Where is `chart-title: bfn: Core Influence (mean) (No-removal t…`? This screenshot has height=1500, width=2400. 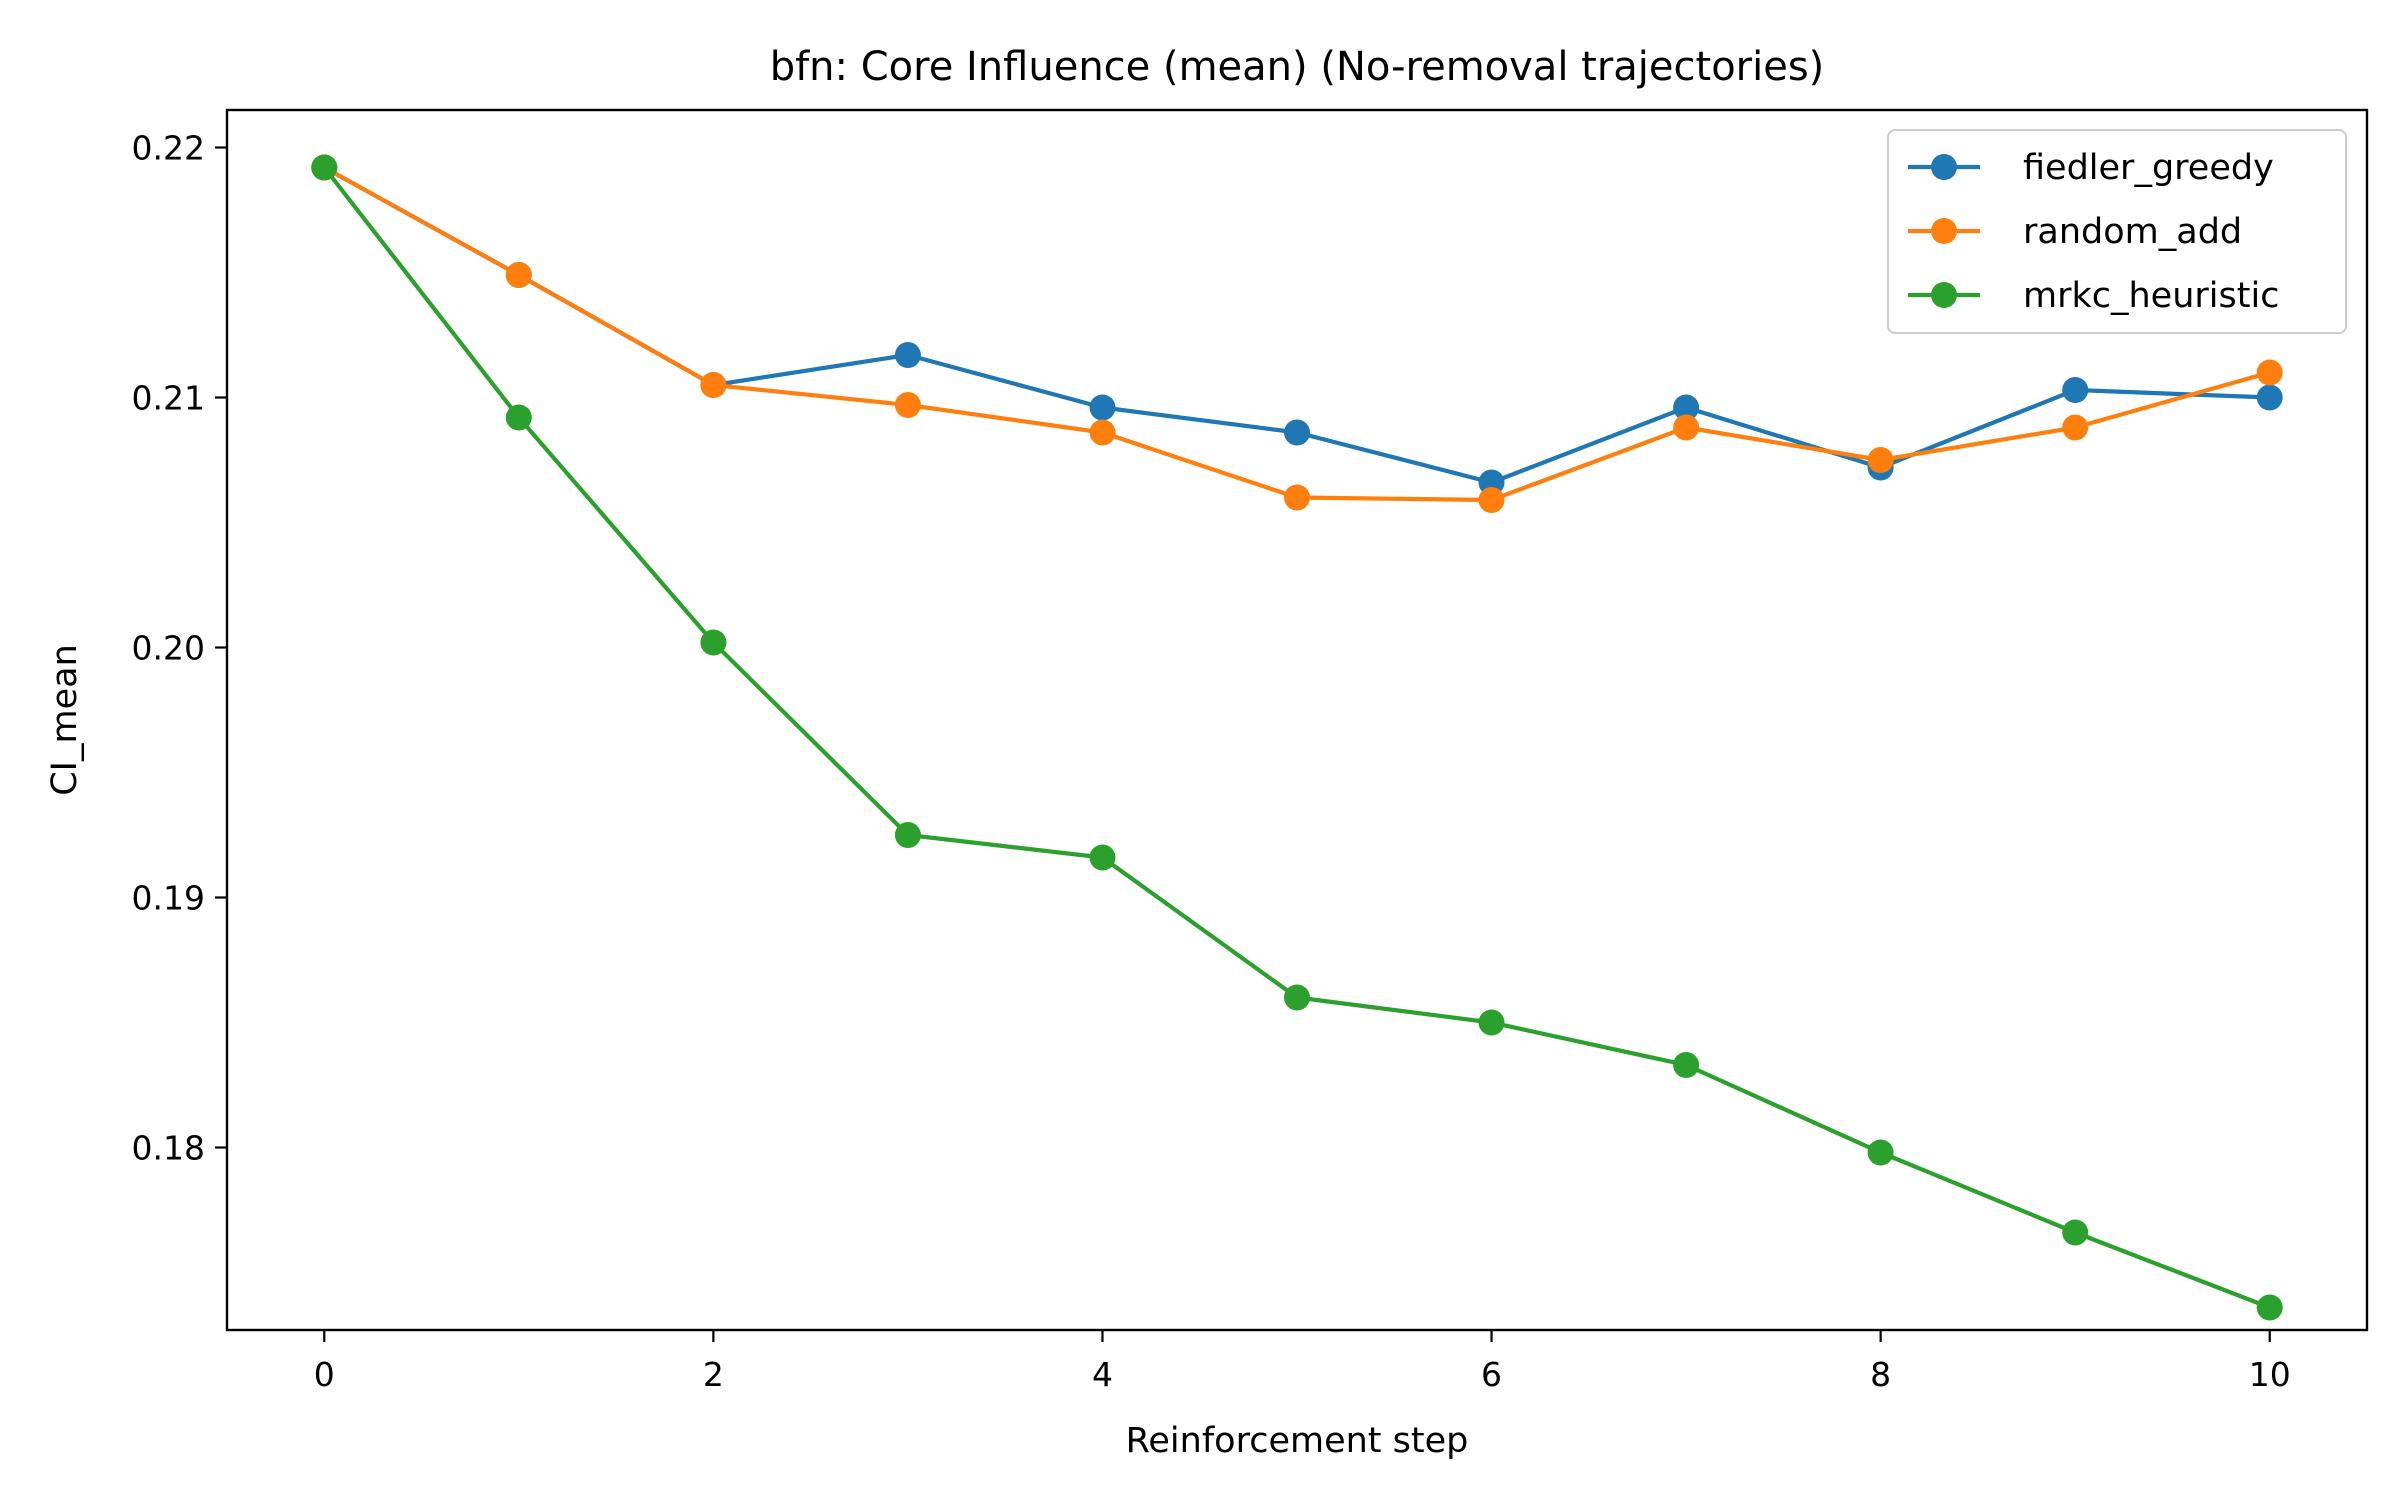
chart-title: bfn: Core Influence (mean) (No-removal t… is located at coordinates (1297, 67).